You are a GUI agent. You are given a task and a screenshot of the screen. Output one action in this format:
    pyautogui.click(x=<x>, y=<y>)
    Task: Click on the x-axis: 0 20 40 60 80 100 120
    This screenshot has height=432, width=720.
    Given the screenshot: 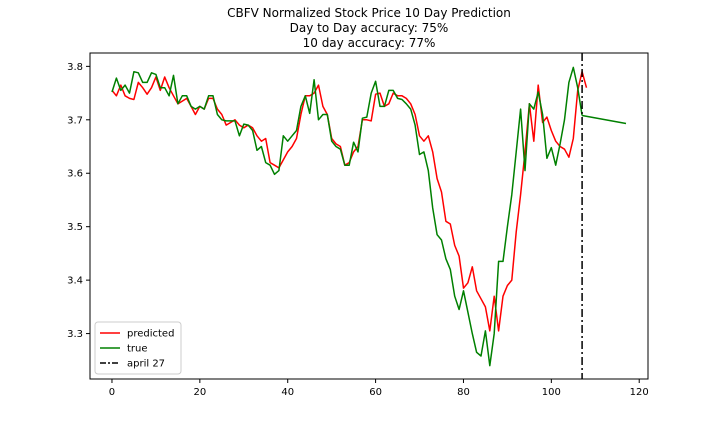 What is the action you would take?
    pyautogui.click(x=379, y=388)
    